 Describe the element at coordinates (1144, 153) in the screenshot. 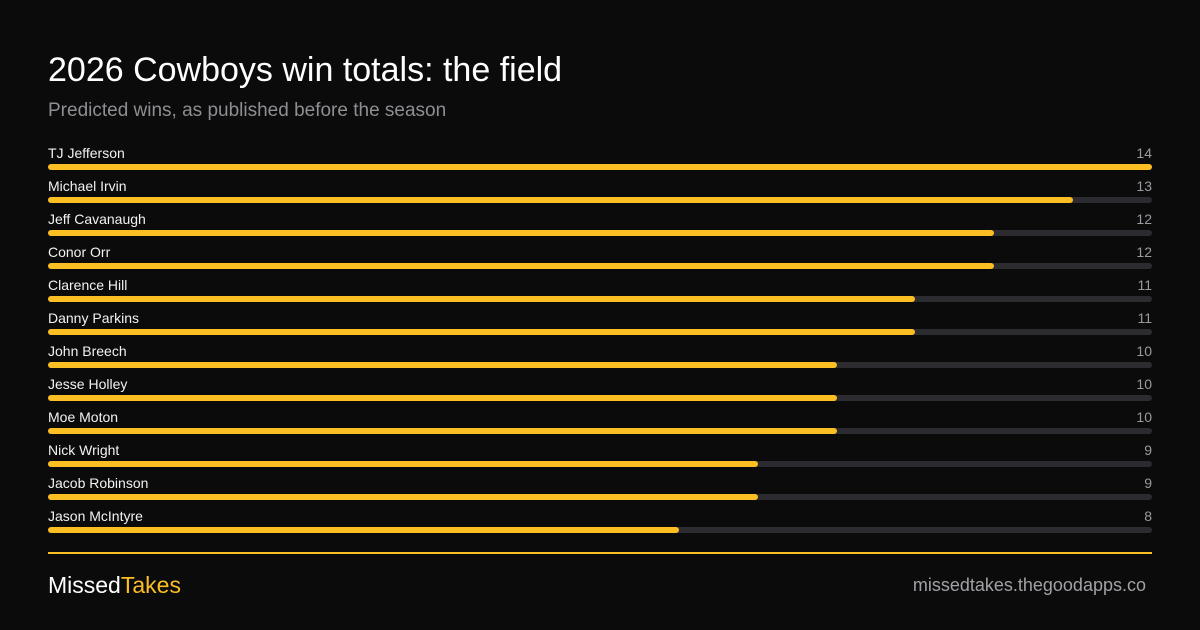

I see `bar-value-label: 14` at that location.